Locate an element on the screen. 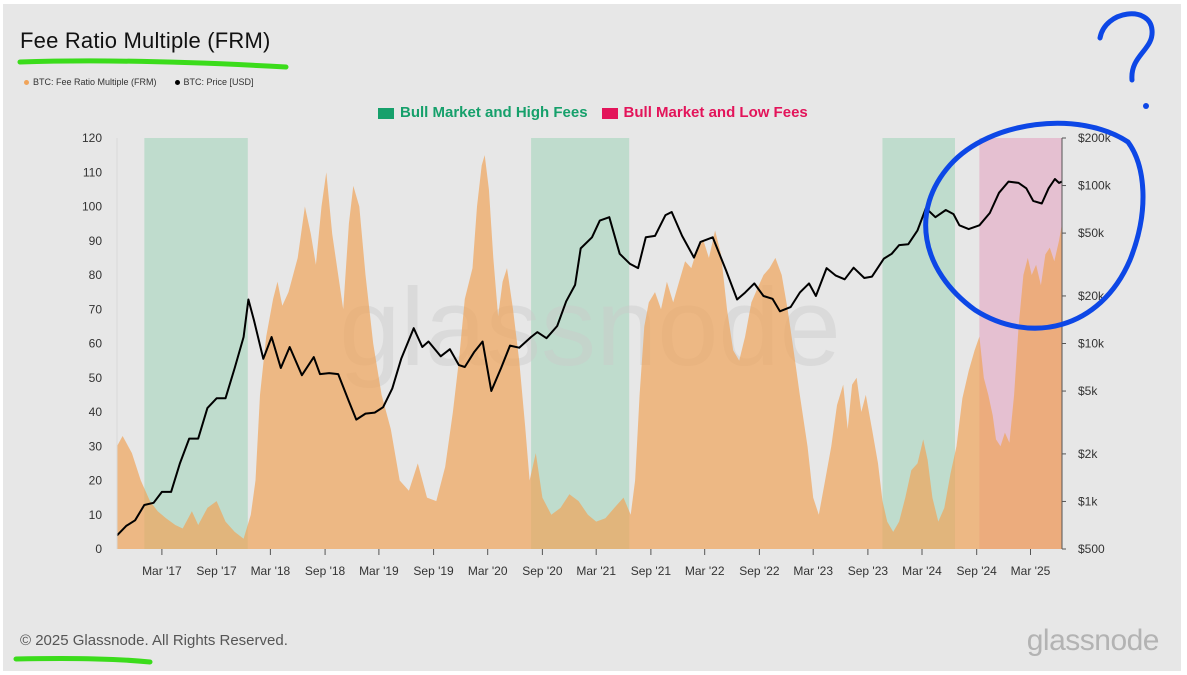  x-tick-label: Sep '20 is located at coordinates (542, 571).